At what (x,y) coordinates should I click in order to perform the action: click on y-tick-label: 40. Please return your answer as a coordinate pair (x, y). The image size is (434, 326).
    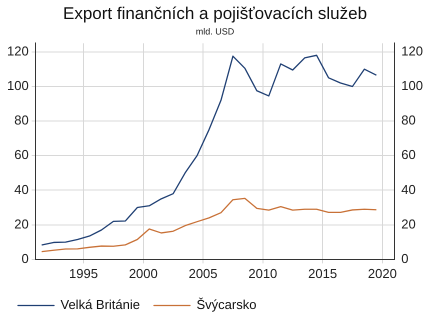
    Looking at the image, I should click on (21, 189).